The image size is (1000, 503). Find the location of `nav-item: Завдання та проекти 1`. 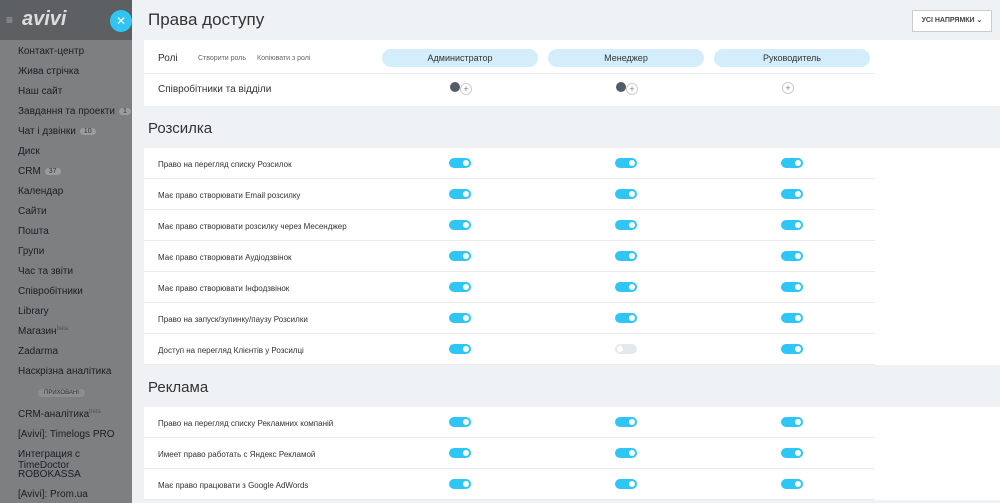

nav-item: Завдання та проекти 1 is located at coordinates (74, 111).